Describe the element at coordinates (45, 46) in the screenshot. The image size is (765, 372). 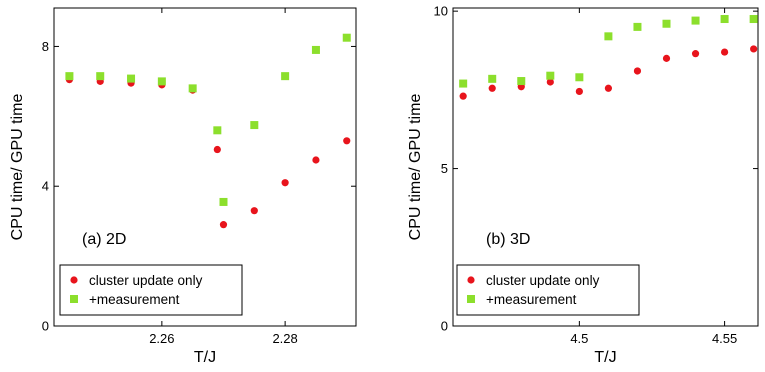
I see `y-tick-label: 8` at that location.